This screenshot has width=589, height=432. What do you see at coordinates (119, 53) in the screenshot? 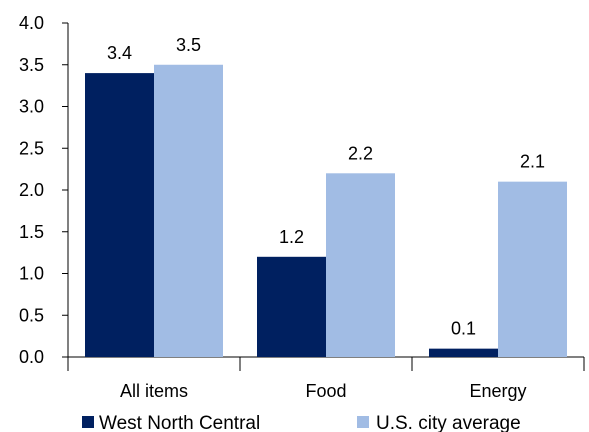
I see `data-label: 3.4` at bounding box center [119, 53].